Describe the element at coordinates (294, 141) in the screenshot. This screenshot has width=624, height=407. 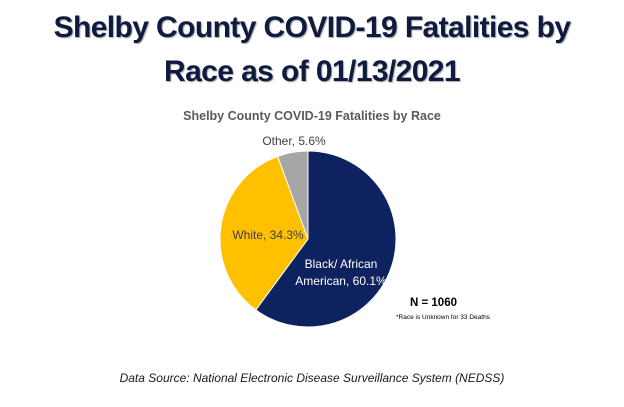
I see `slice-label-other: Other, 5.6%` at that location.